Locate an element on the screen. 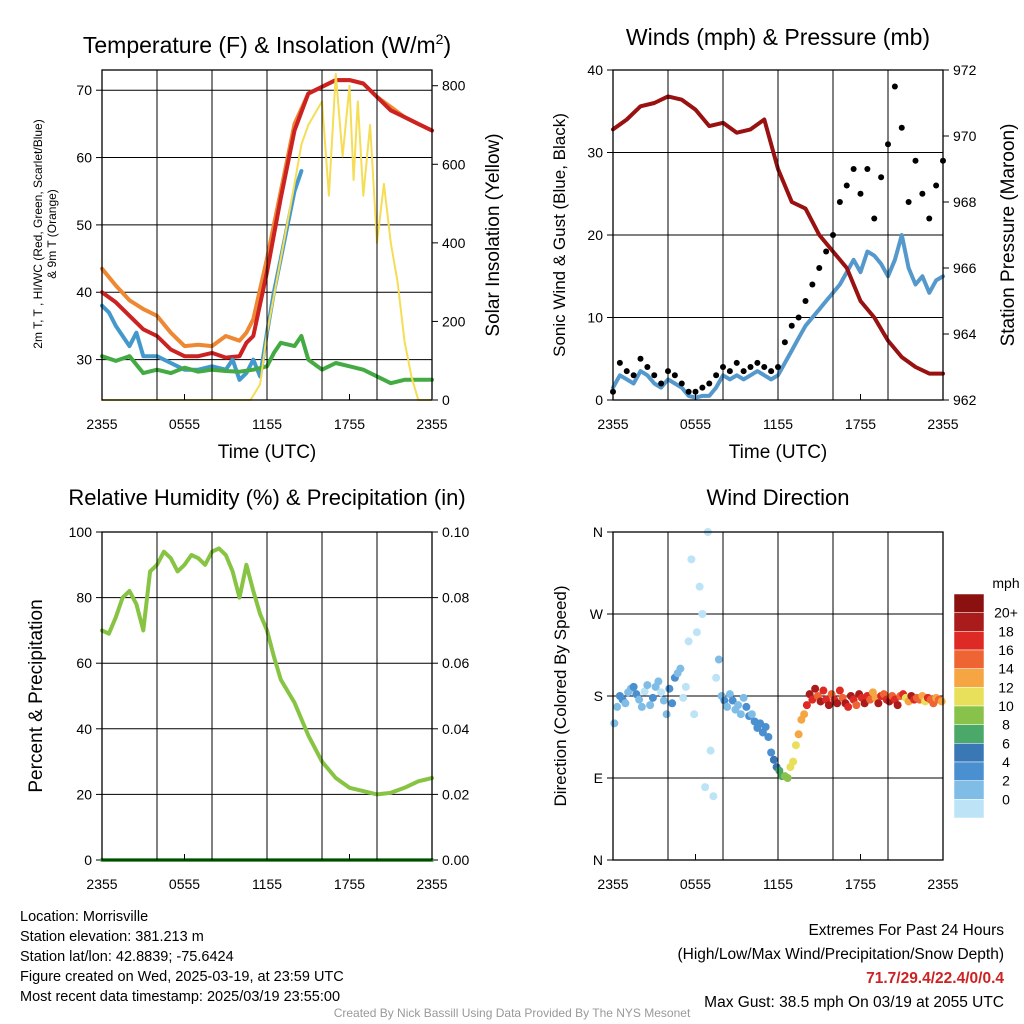  dir-axes-frame is located at coordinates (778, 696).